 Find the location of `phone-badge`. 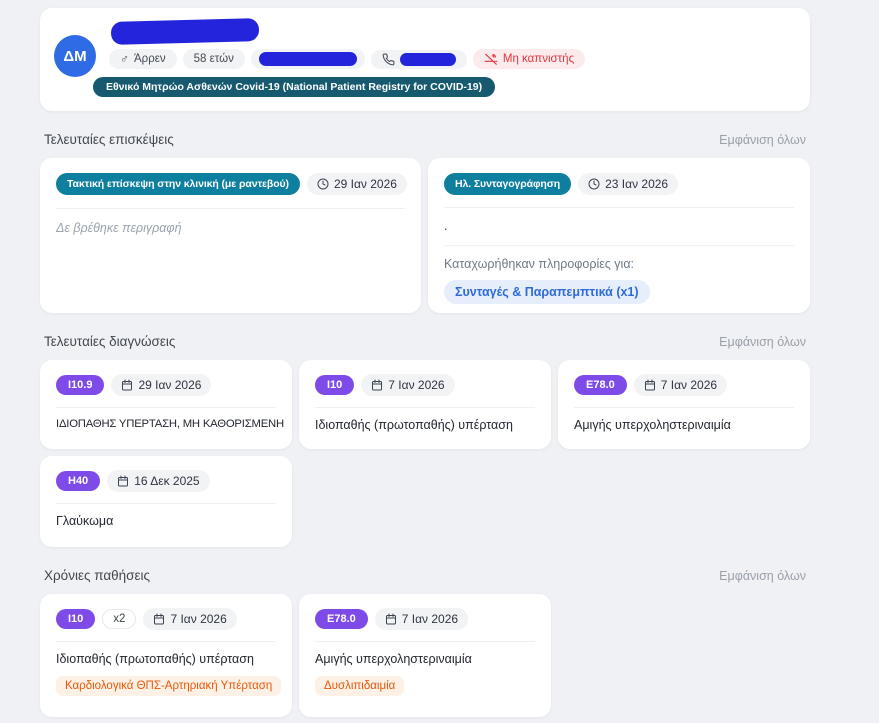

phone-badge is located at coordinates (418, 59).